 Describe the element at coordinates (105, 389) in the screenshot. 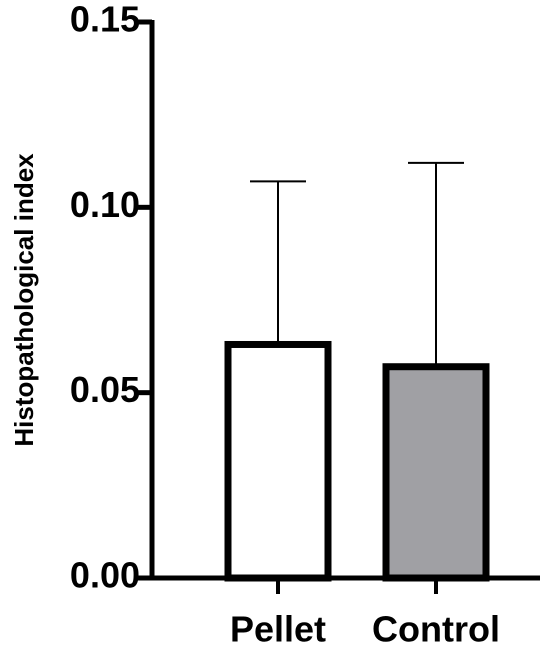

I see `y-tick-label: 0.05` at that location.